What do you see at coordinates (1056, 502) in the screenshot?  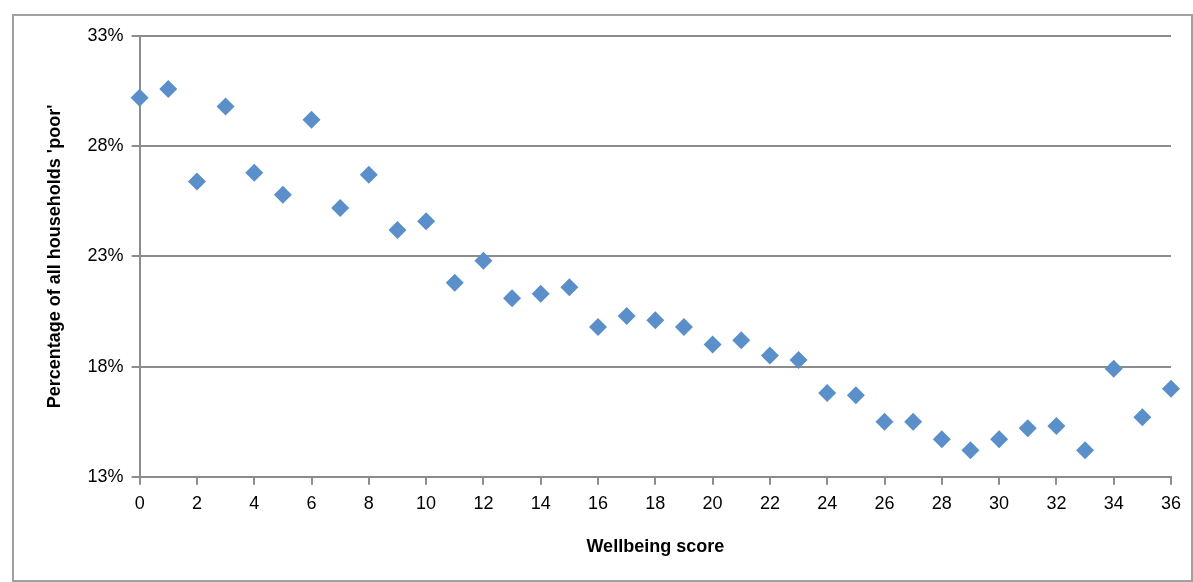 I see `x-tick-label: 32` at bounding box center [1056, 502].